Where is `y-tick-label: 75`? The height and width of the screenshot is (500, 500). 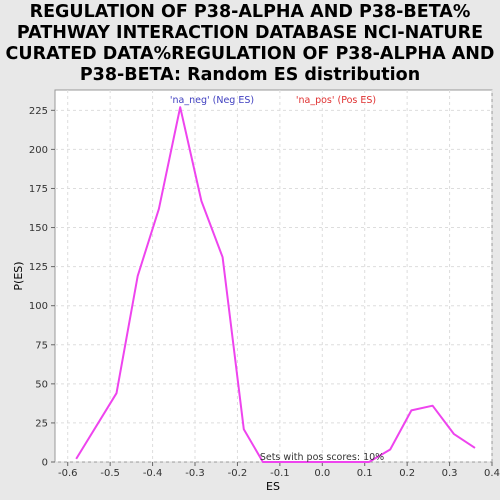
y-tick-label: 75 is located at coordinates (41, 345).